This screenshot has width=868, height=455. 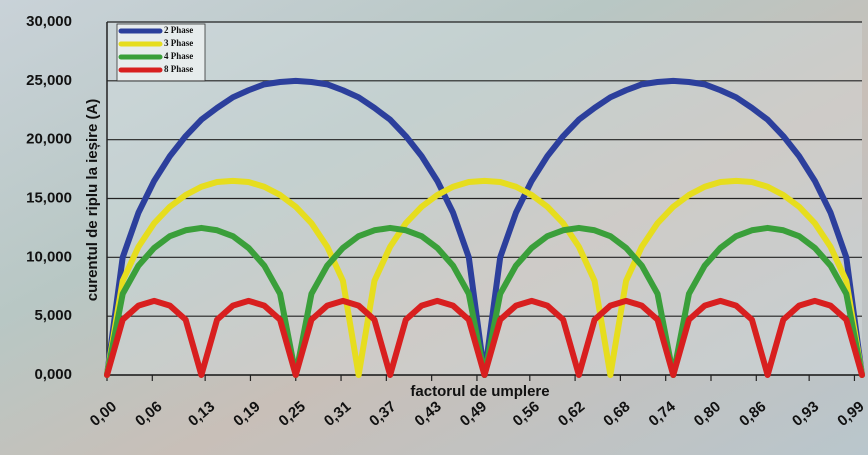 I want to click on y-axis-label: curentul de riplu la ieșire (A), so click(x=92, y=200).